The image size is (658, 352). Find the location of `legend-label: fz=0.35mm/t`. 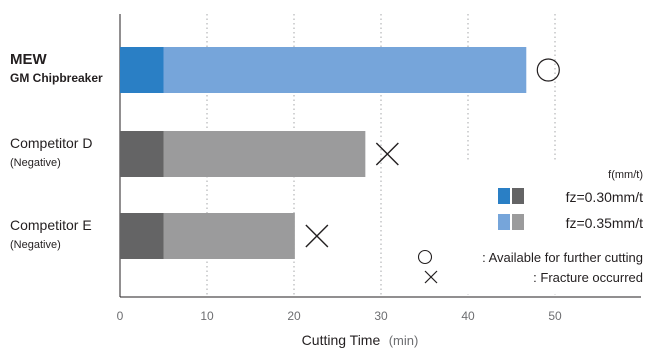

legend-label: fz=0.35mm/t is located at coordinates (605, 223).